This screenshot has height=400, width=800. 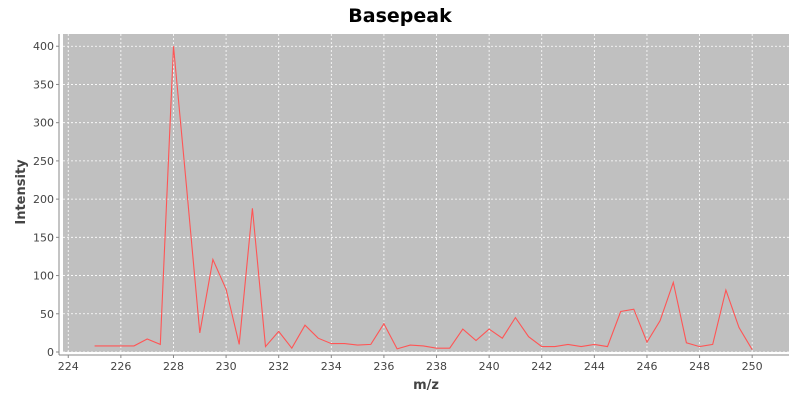 I want to click on y-tick-label: 300, so click(x=43, y=123).